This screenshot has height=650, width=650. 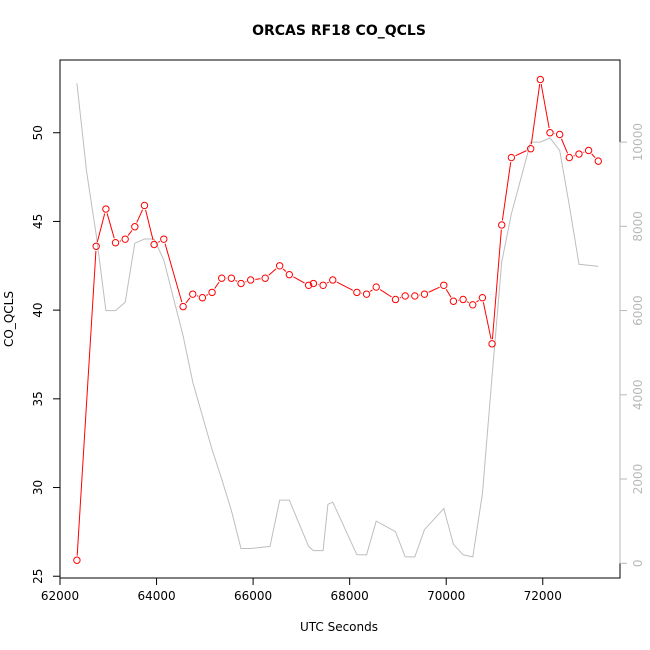 I want to click on x-axis: 62000 64000 66000 68000 70000 72000, so click(x=301, y=590).